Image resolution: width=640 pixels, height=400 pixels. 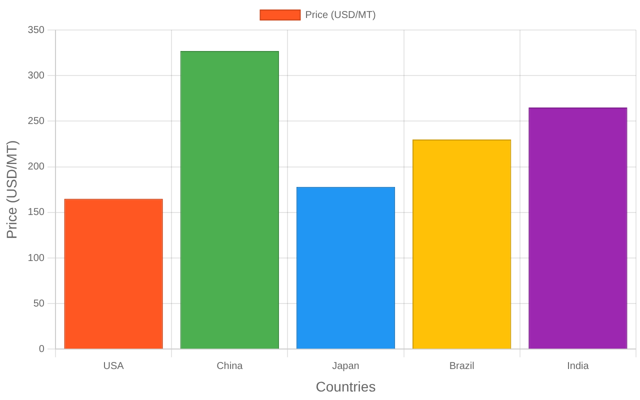 I want to click on y-tick-label: 0, so click(x=41, y=349).